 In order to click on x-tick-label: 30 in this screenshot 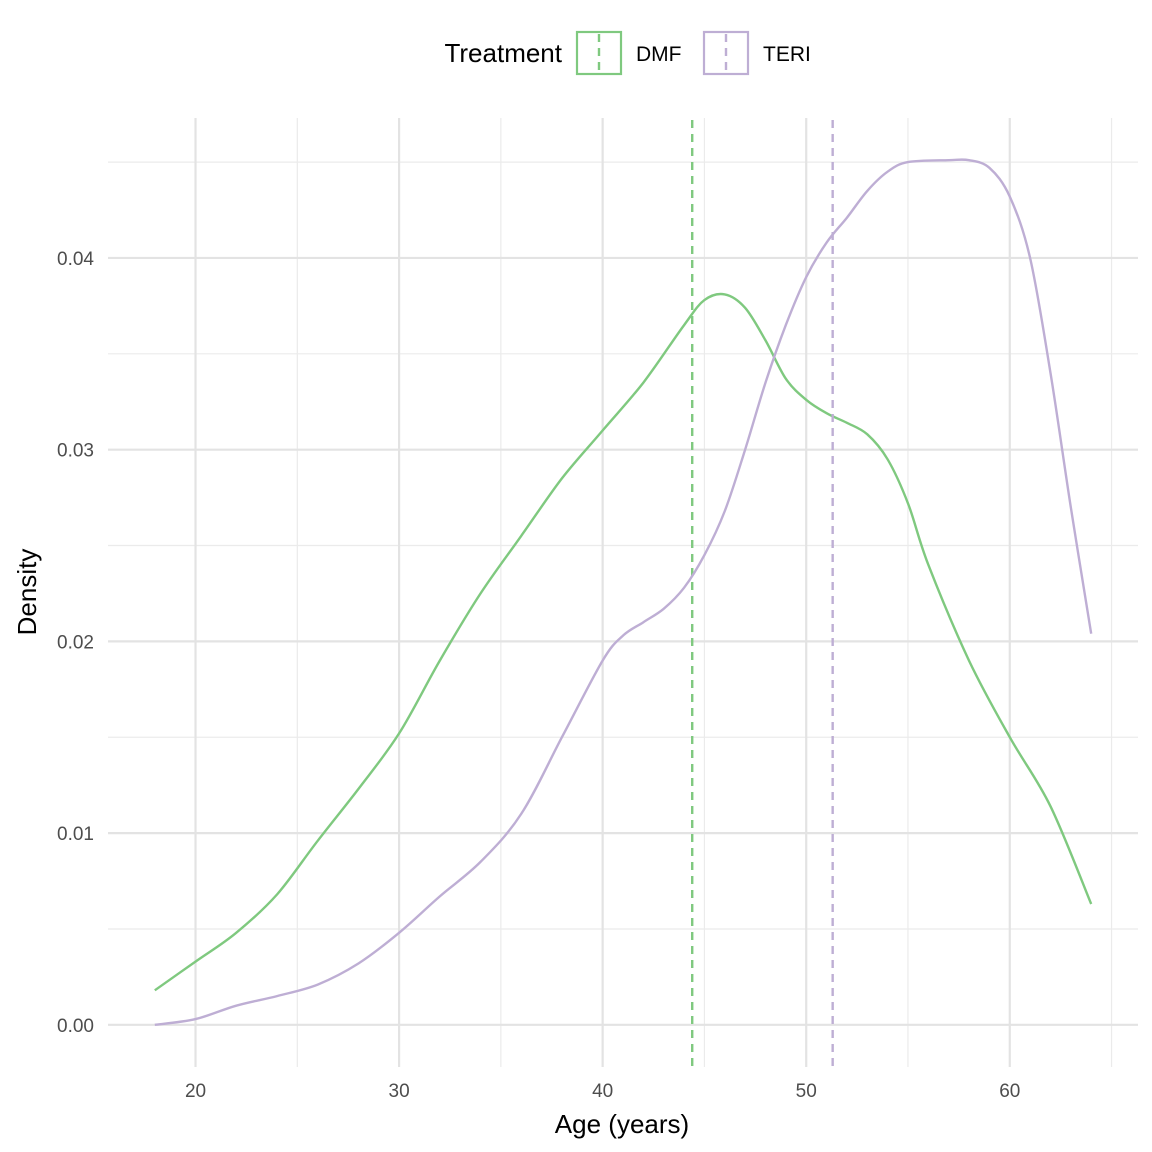, I will do `click(399, 1091)`.